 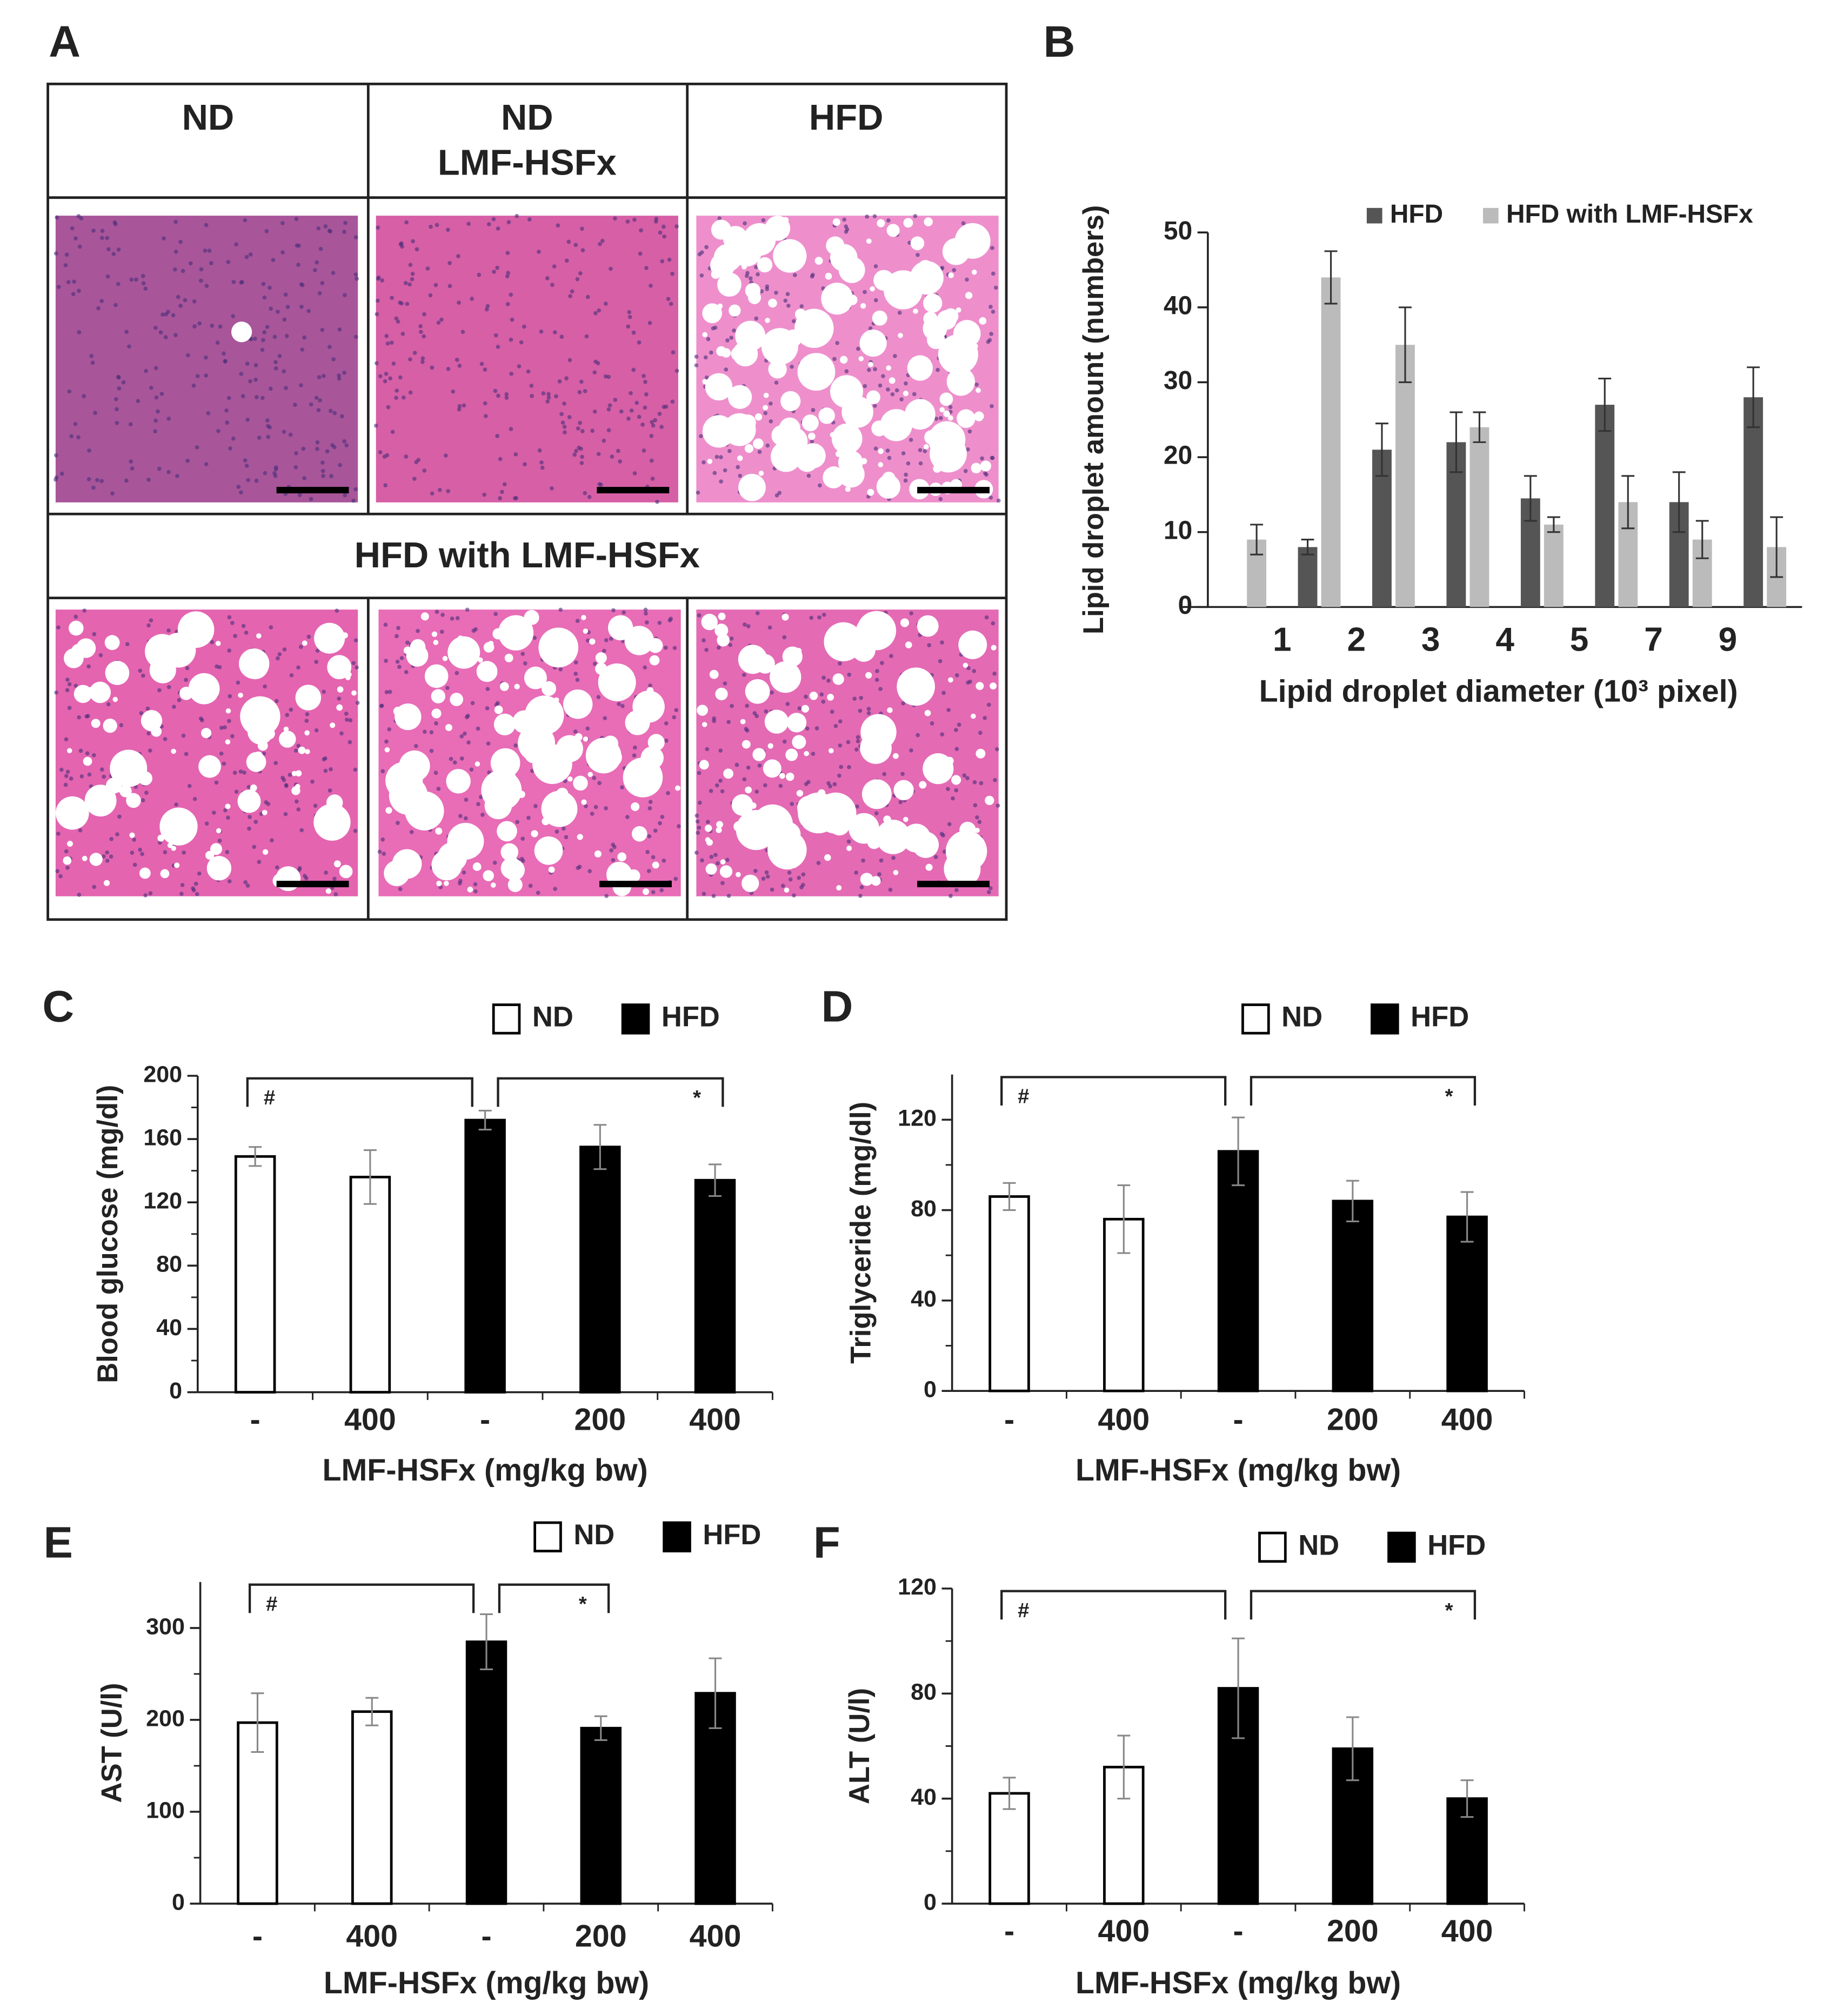 I want to click on x-axis-title: LMF-HSFx (mg/kg bw), so click(x=487, y=1983).